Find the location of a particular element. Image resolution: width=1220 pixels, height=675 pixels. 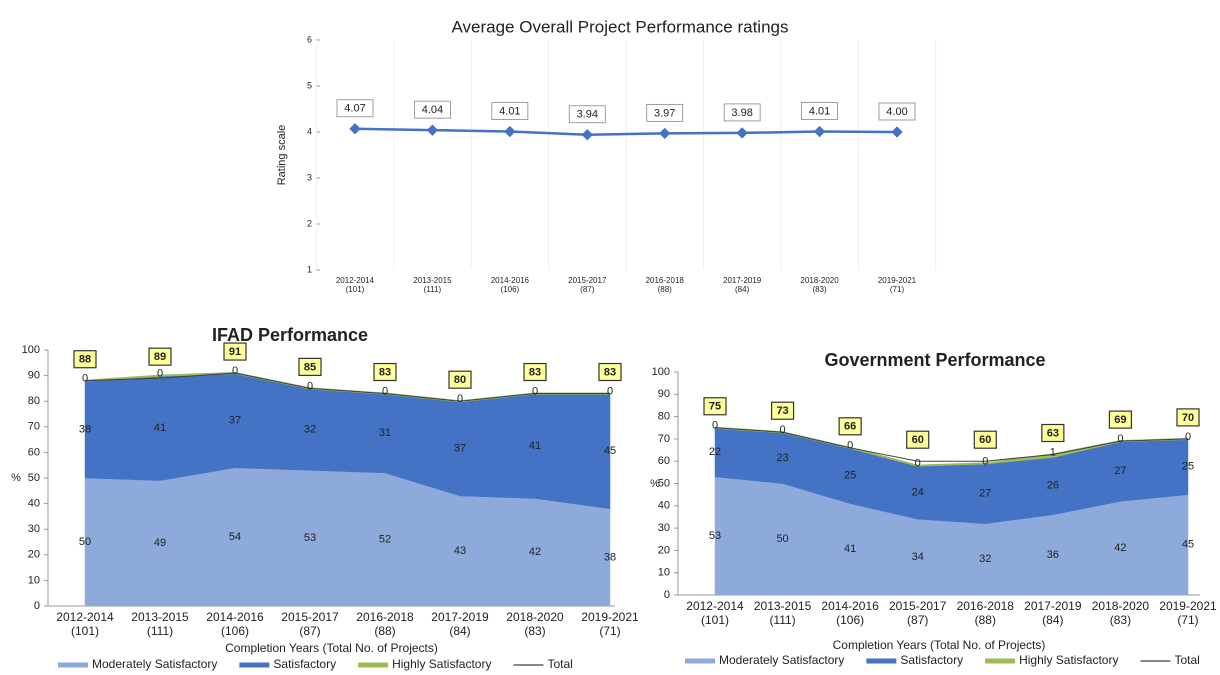

y-tick-label: 5 is located at coordinates (309, 85).